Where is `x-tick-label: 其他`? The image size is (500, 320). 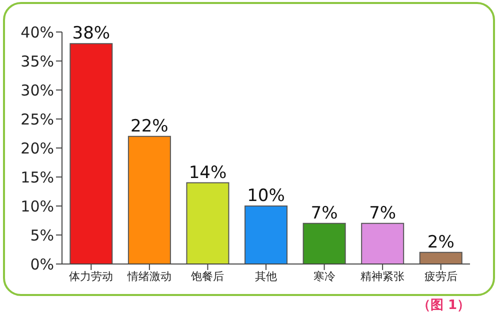
x-tick-label: 其他 is located at coordinates (266, 276).